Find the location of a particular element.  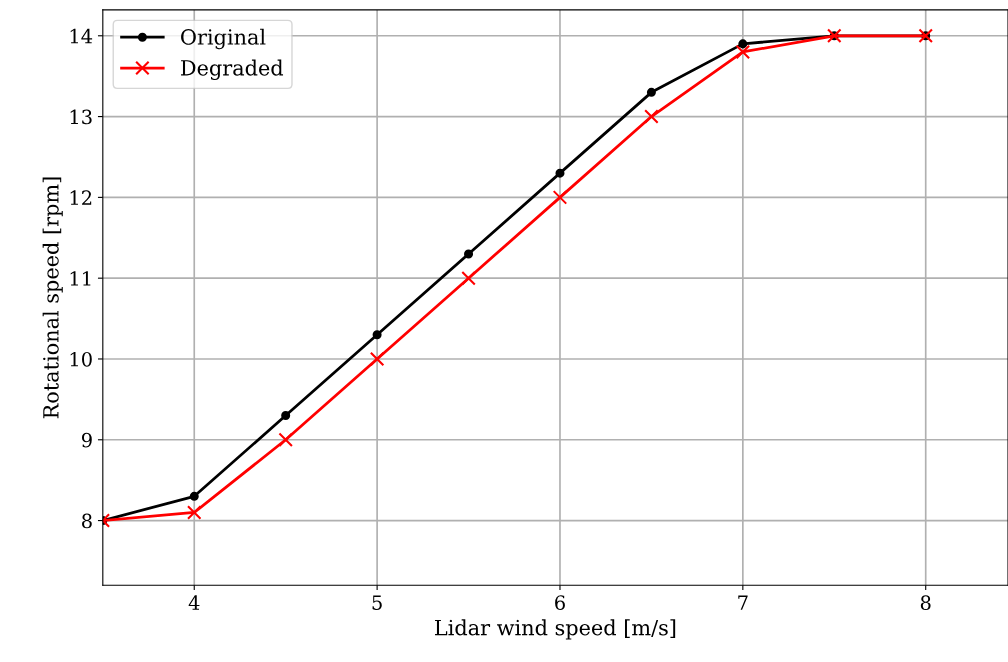

x-tick-label: 5 is located at coordinates (377, 602).